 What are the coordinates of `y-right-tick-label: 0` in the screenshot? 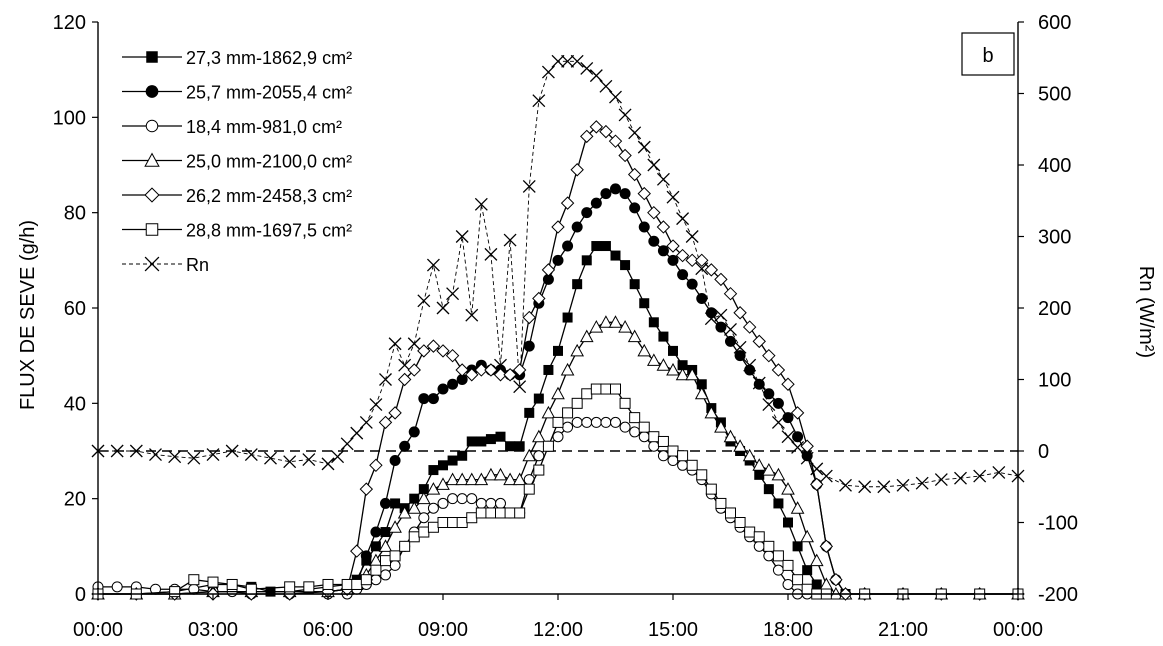 It's located at (1043, 452).